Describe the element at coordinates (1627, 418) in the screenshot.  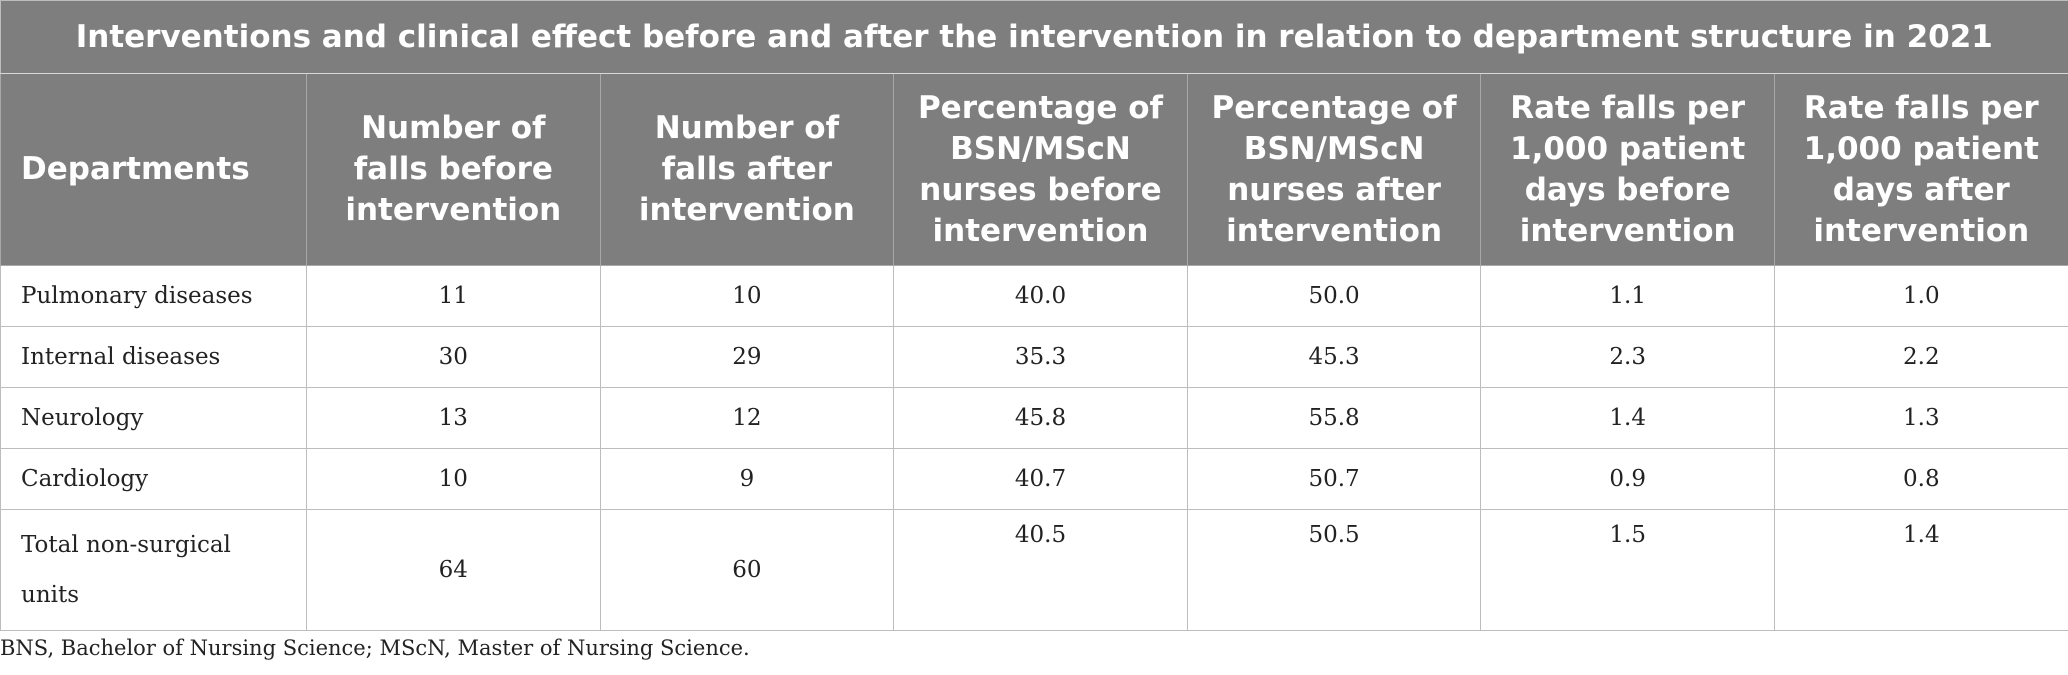
I see `cell-rate-before: 1.4` at that location.